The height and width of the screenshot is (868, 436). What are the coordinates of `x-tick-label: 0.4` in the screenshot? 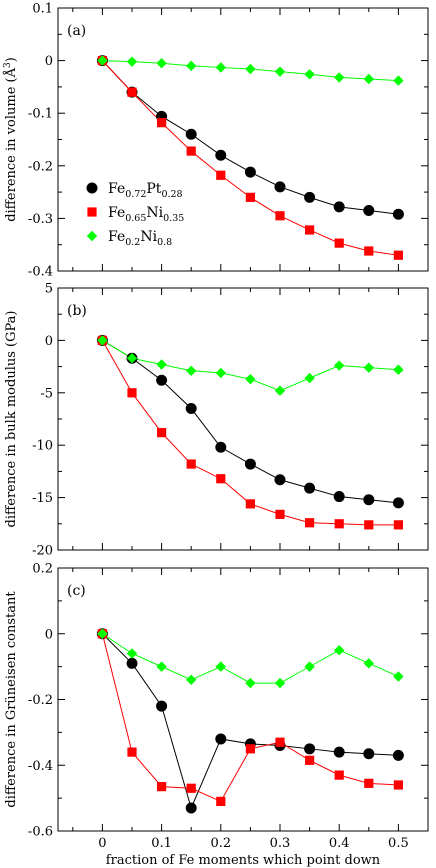 It's located at (339, 843).